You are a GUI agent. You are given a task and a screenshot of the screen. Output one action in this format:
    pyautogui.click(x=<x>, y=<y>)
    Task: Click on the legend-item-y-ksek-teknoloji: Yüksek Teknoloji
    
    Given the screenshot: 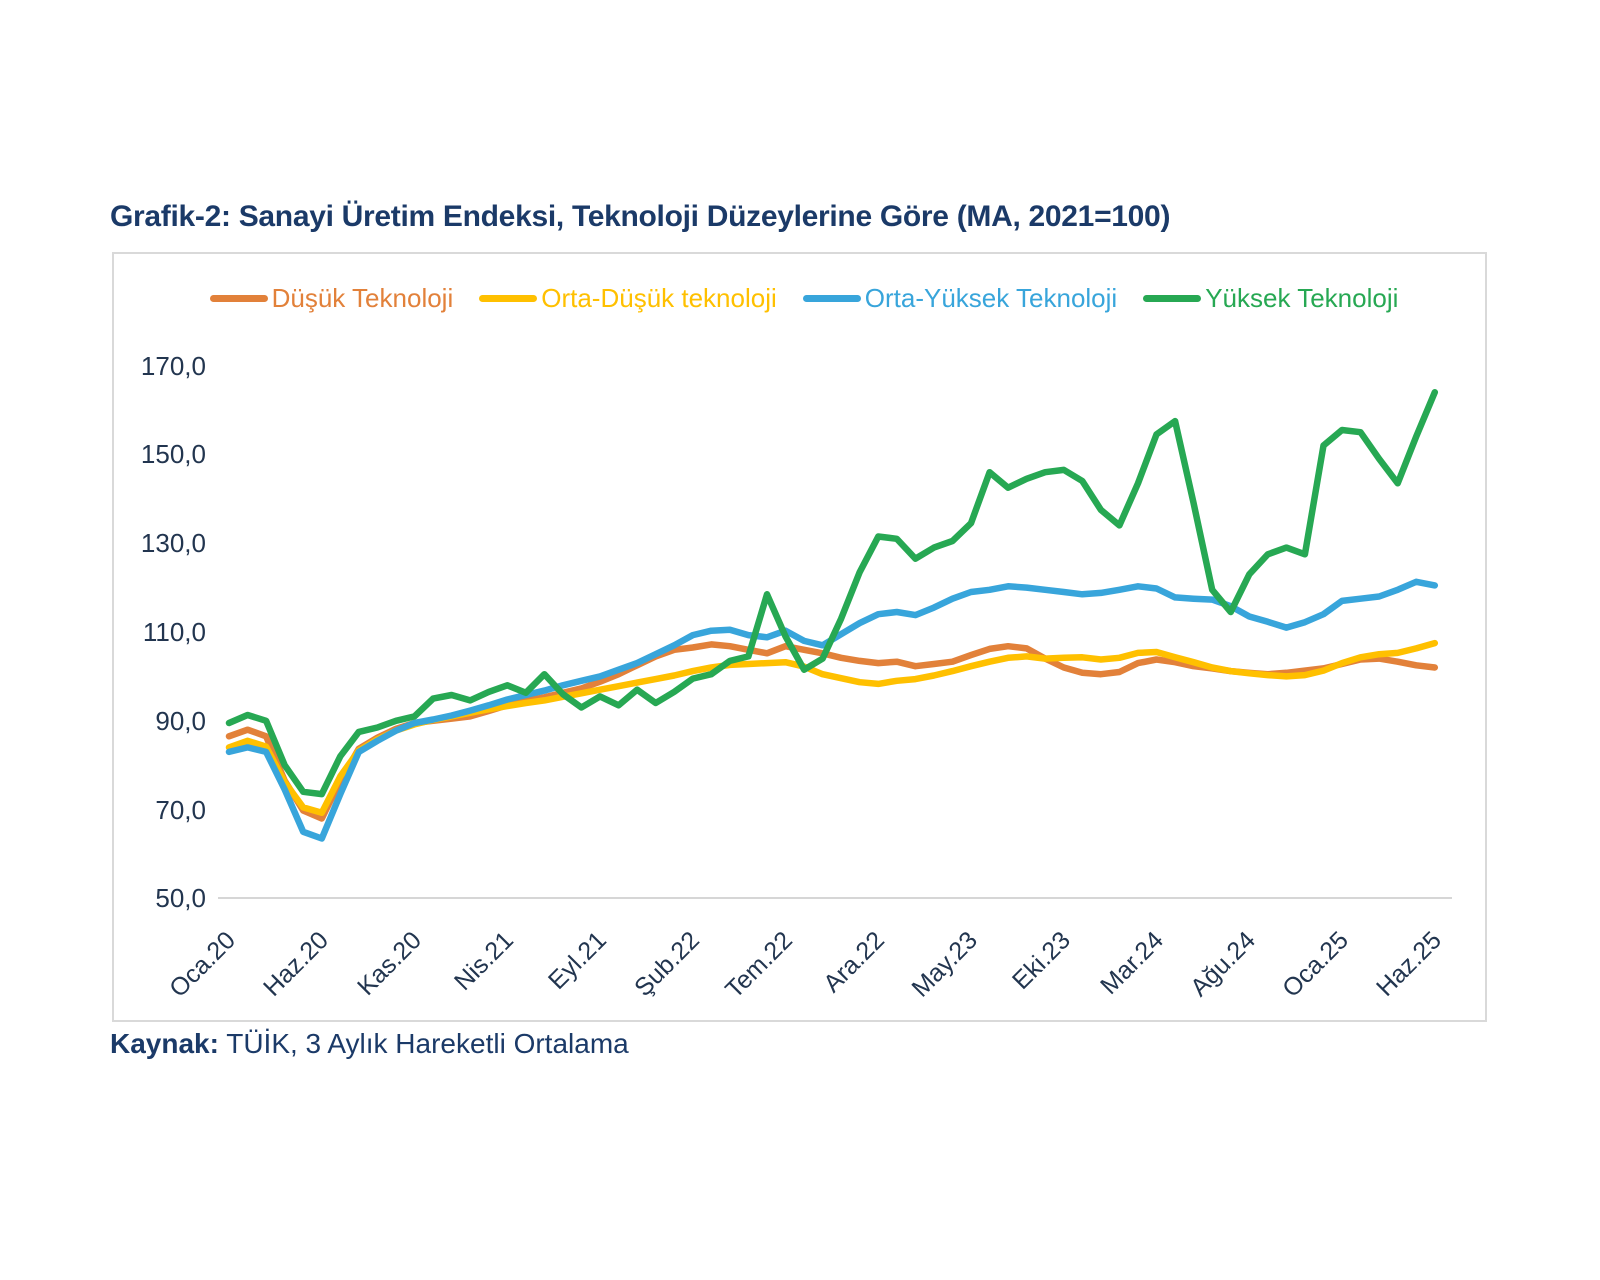 What is the action you would take?
    pyautogui.click(x=1270, y=298)
    